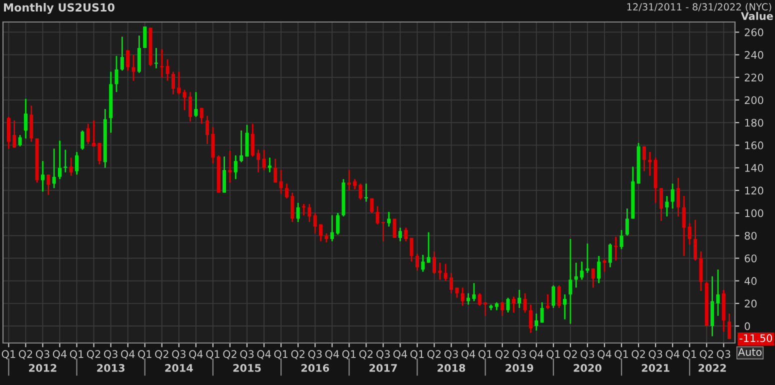  I want to click on y-tick-label: 80, so click(750, 236).